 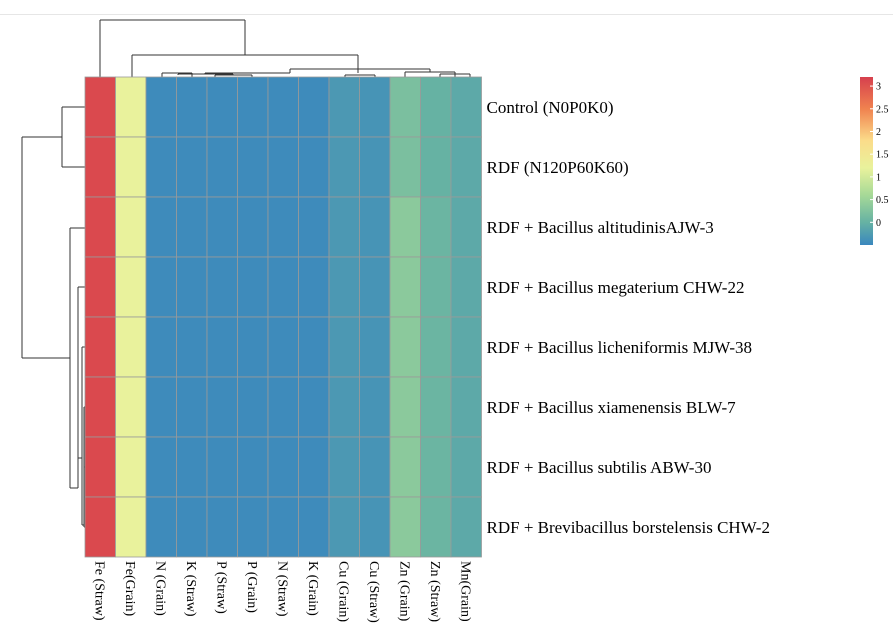 What do you see at coordinates (98, 591) in the screenshot?
I see `column-label: Fe (Straw)` at bounding box center [98, 591].